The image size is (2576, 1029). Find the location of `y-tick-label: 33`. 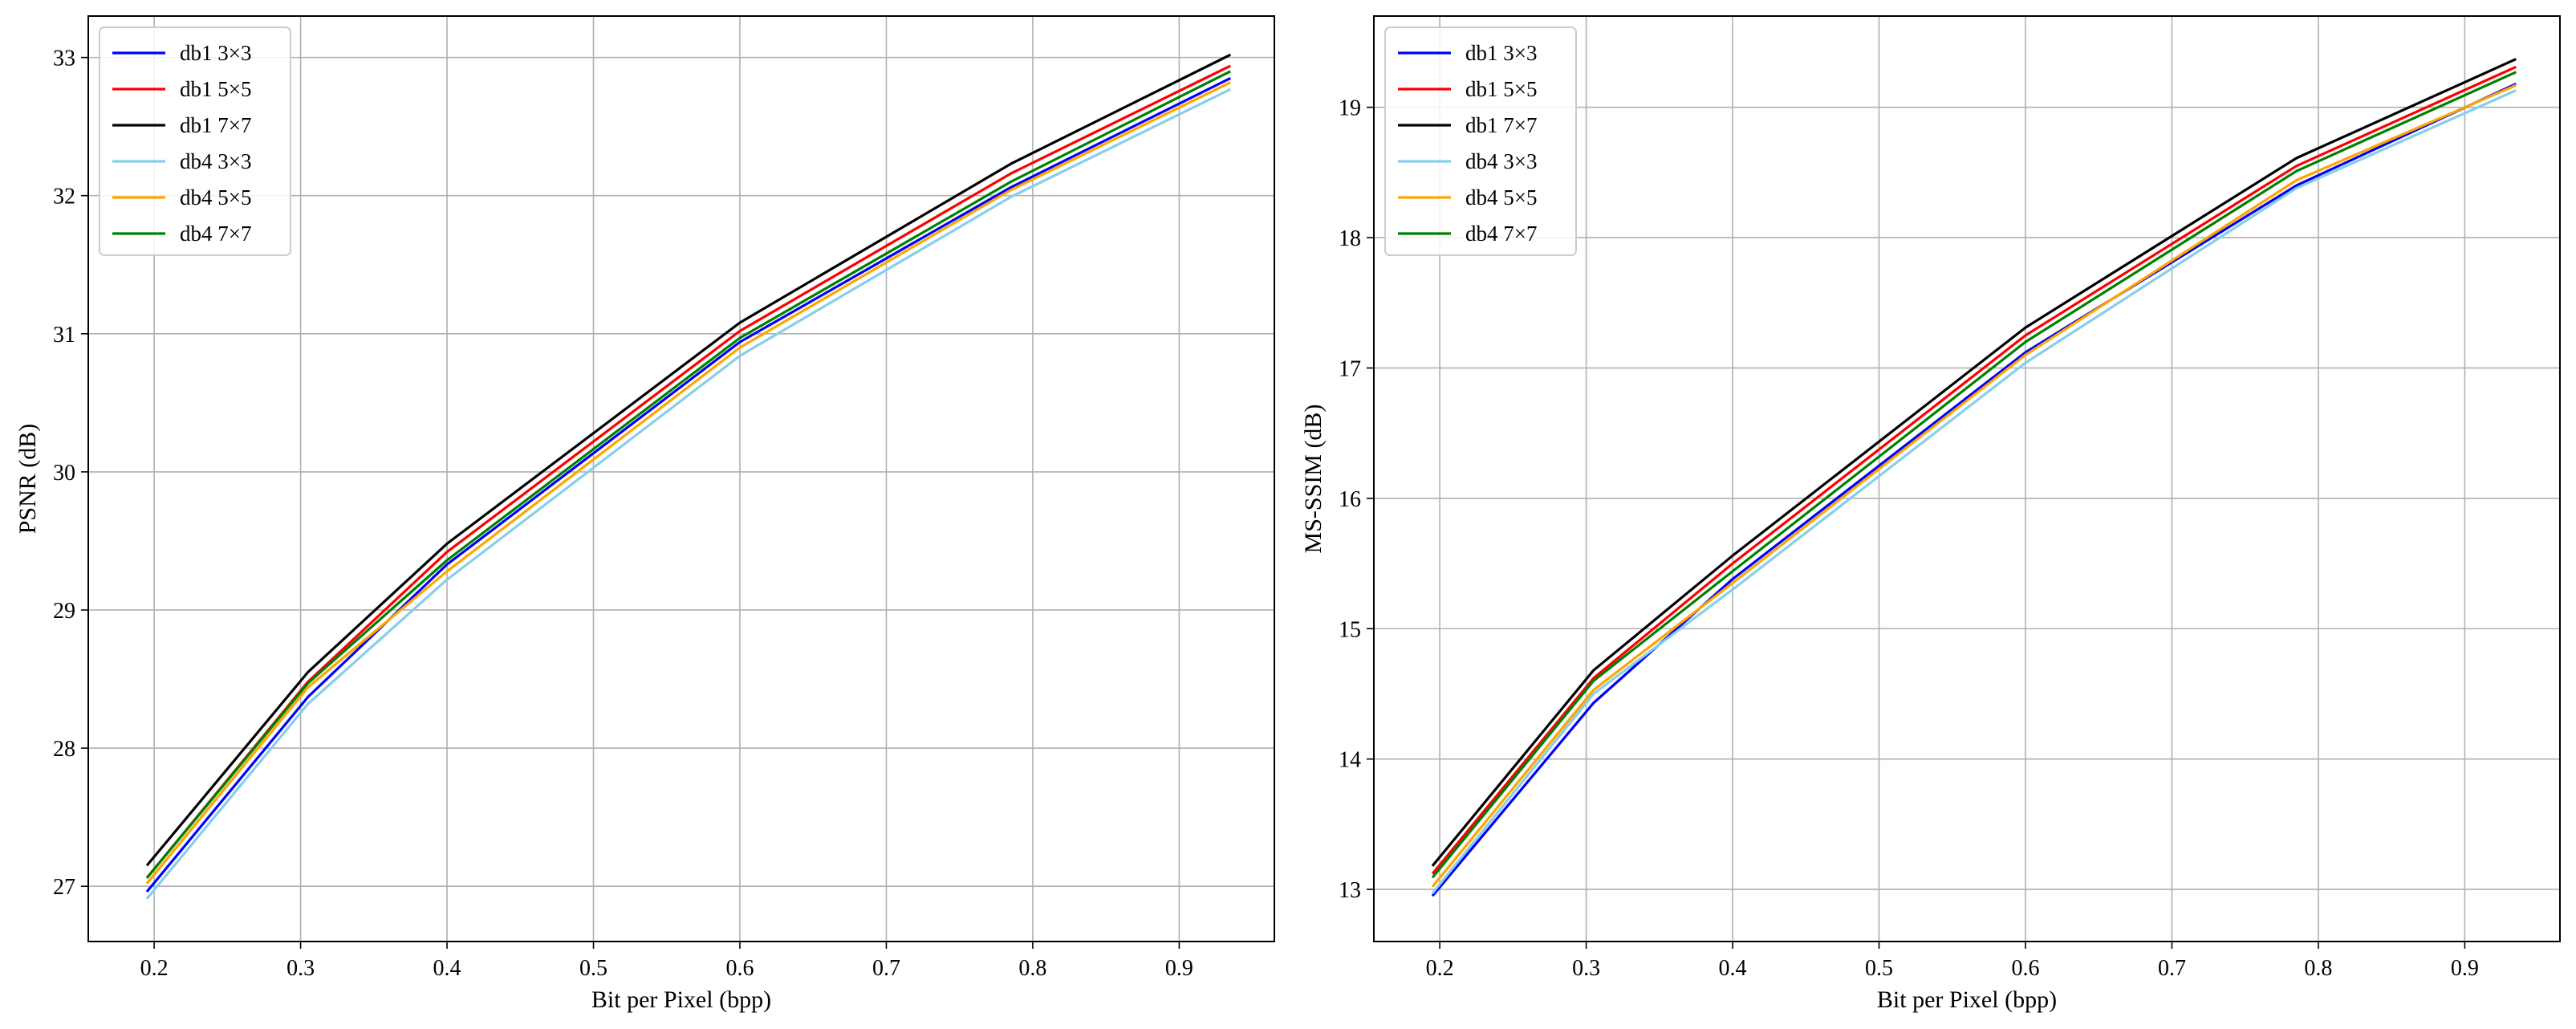

y-tick-label: 33 is located at coordinates (64, 59).